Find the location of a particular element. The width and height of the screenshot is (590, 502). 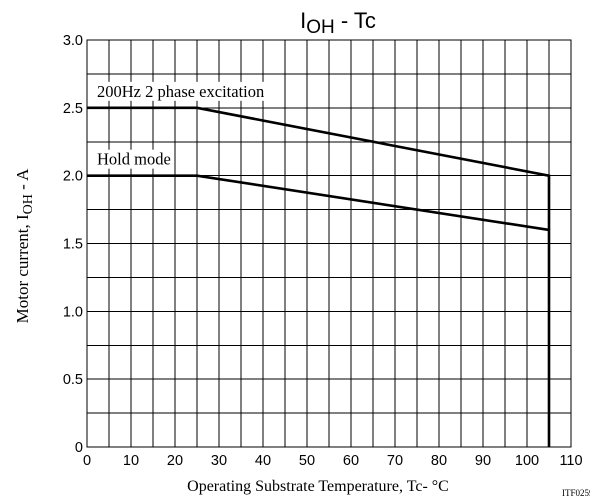

x-tick-labels: 0 10 20 30 40 50 60 70 80 90 100 110 is located at coordinates (333, 461).